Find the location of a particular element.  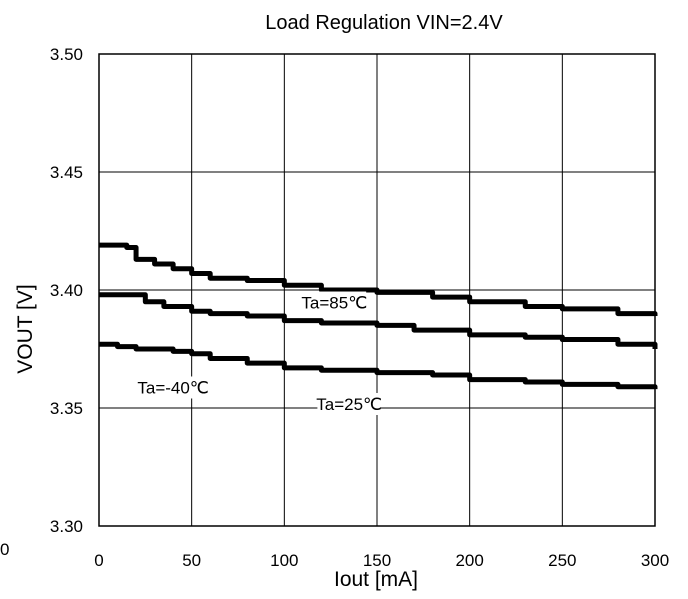

annotation-label: Ta=-40℃ is located at coordinates (173, 387).